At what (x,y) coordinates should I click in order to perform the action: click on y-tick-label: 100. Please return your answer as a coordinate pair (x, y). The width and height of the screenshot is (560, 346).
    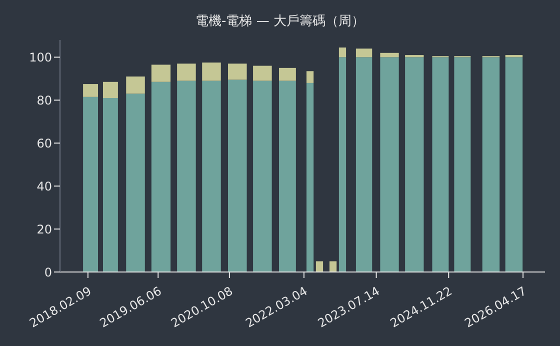
    Looking at the image, I should click on (40, 57).